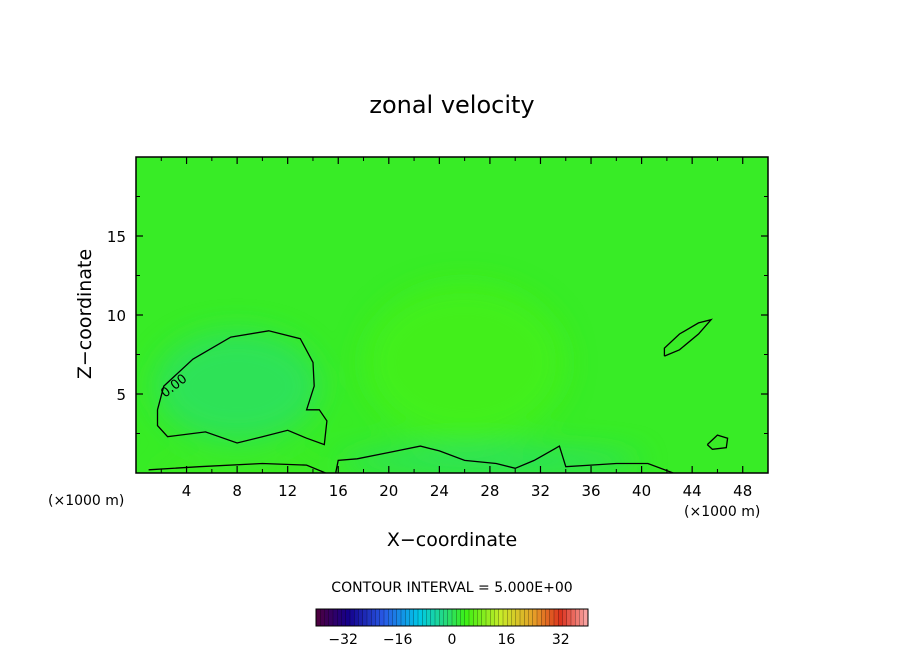  I want to click on z-unit-label: (×1000 m), so click(86, 501).